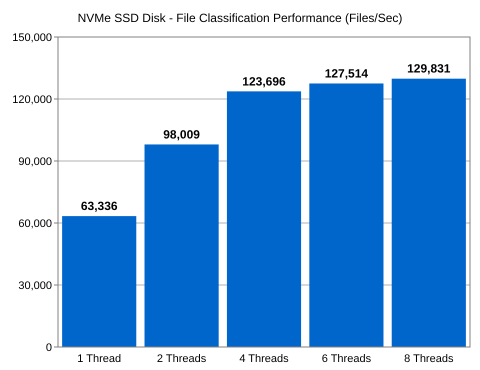 This screenshot has width=480, height=370. I want to click on x-tick-label: 6 Threads, so click(347, 359).